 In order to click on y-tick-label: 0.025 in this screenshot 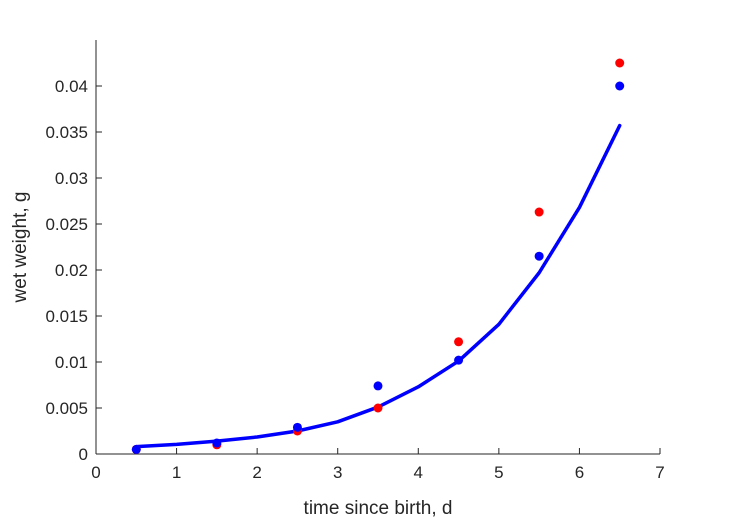, I will do `click(66, 224)`.